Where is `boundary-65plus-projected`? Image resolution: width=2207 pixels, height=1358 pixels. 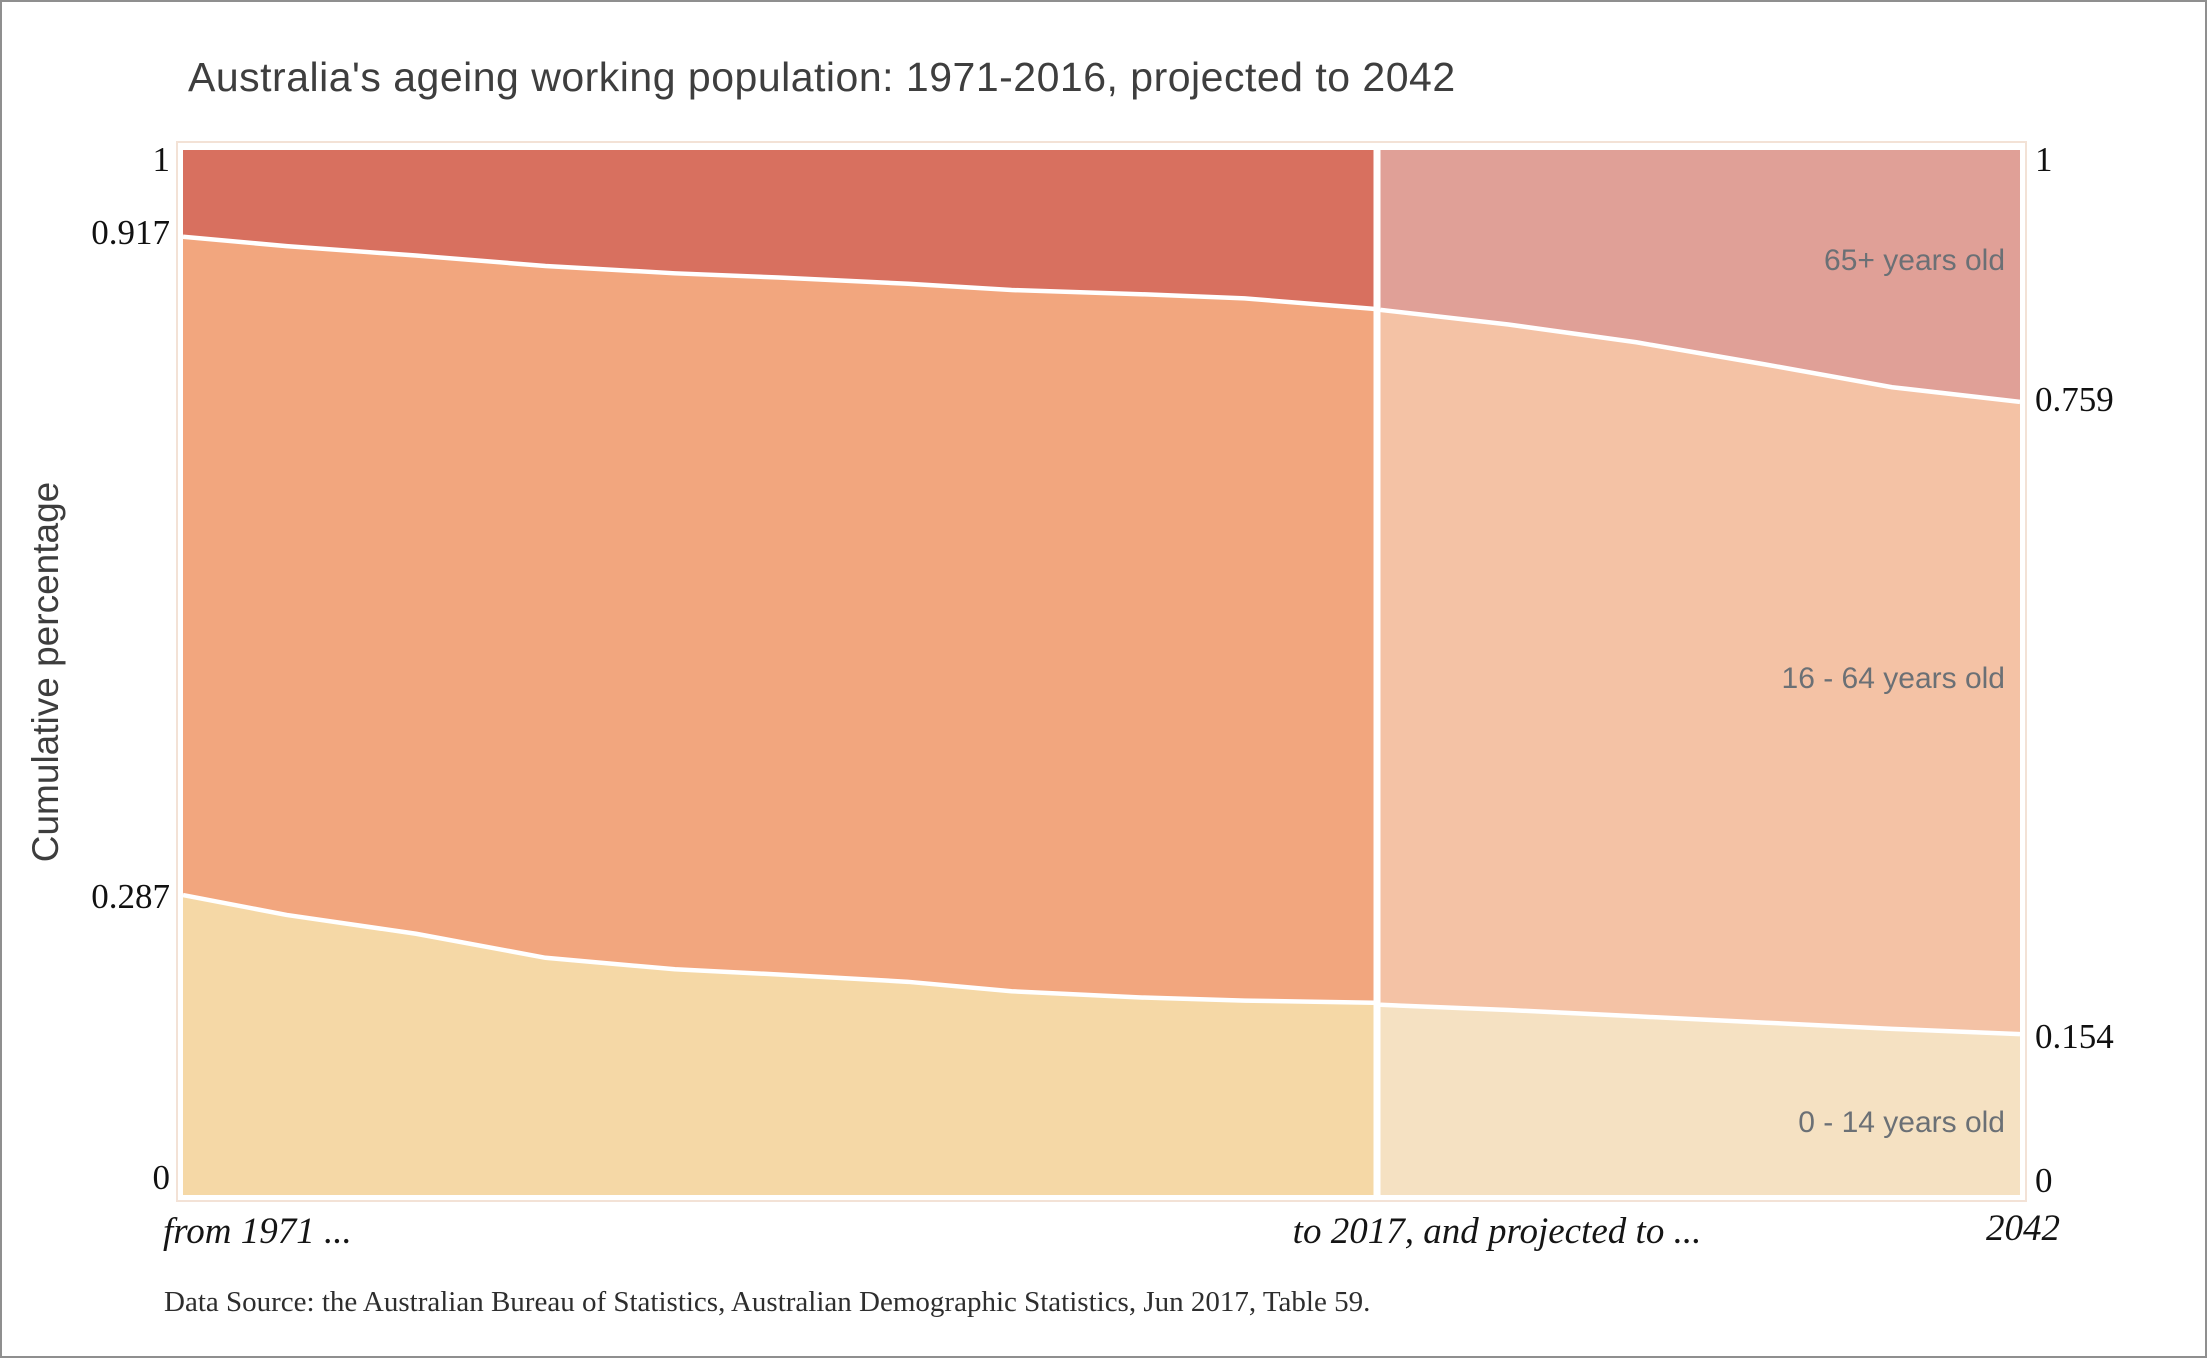
boundary-65plus-projected is located at coordinates (1700, 356).